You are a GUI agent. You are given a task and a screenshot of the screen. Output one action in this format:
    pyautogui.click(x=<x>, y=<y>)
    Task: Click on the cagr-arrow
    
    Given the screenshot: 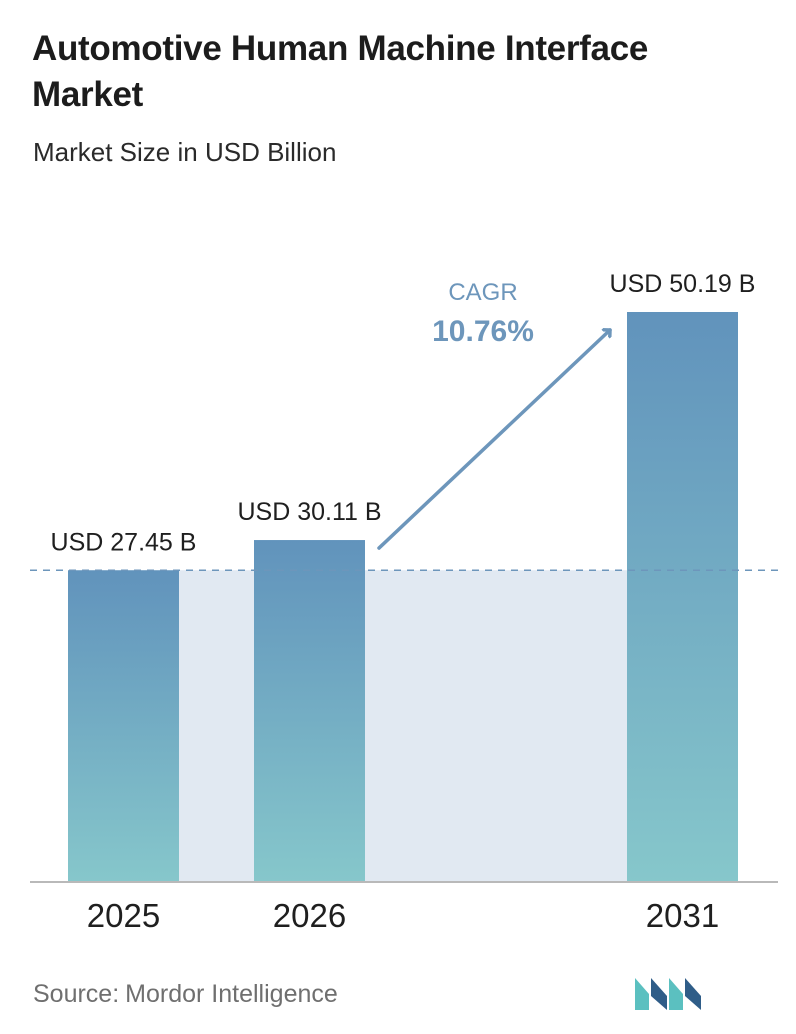 What is the action you would take?
    pyautogui.click(x=494, y=440)
    